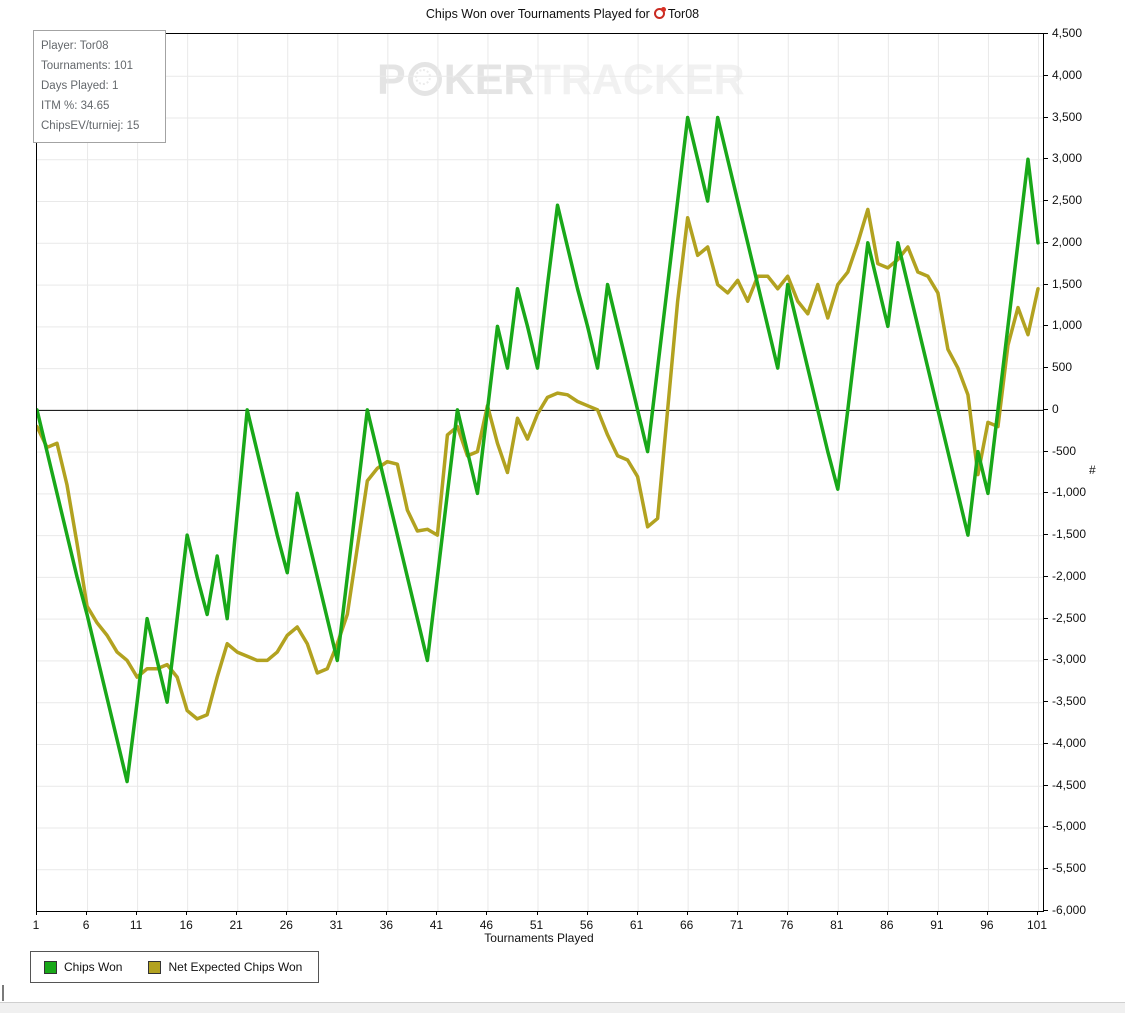 This screenshot has width=1125, height=1013. I want to click on stat-itm-percent: ITM %: 34.65, so click(75, 106).